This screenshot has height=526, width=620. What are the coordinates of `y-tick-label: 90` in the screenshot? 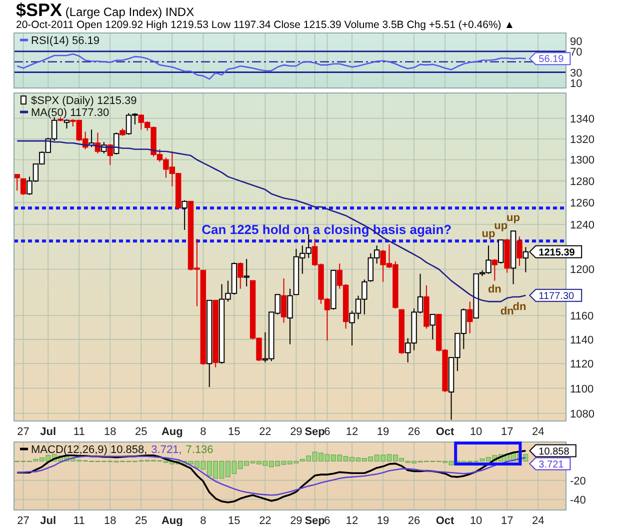 It's located at (576, 42).